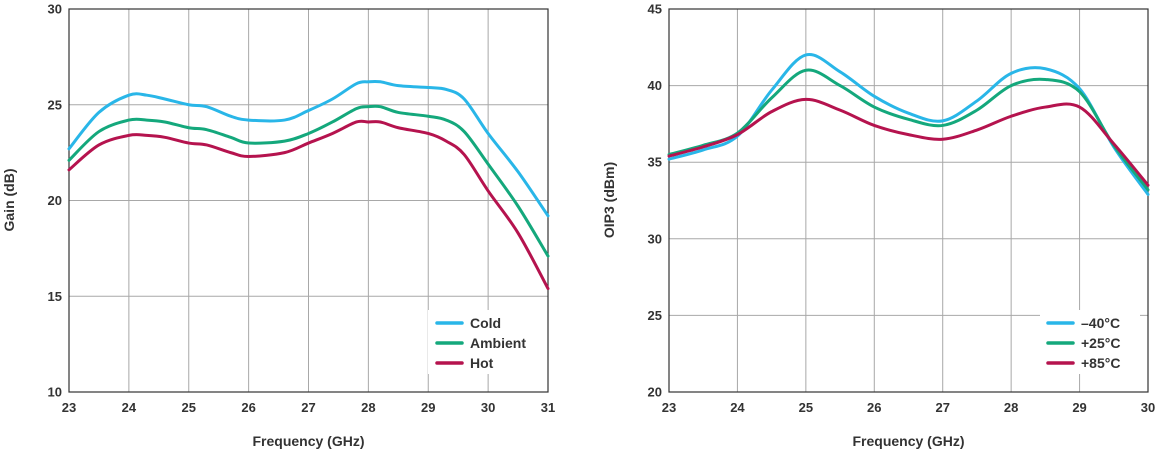 The width and height of the screenshot is (1160, 453). Describe the element at coordinates (485, 323) in the screenshot. I see `gain-legend-label: Cold` at that location.